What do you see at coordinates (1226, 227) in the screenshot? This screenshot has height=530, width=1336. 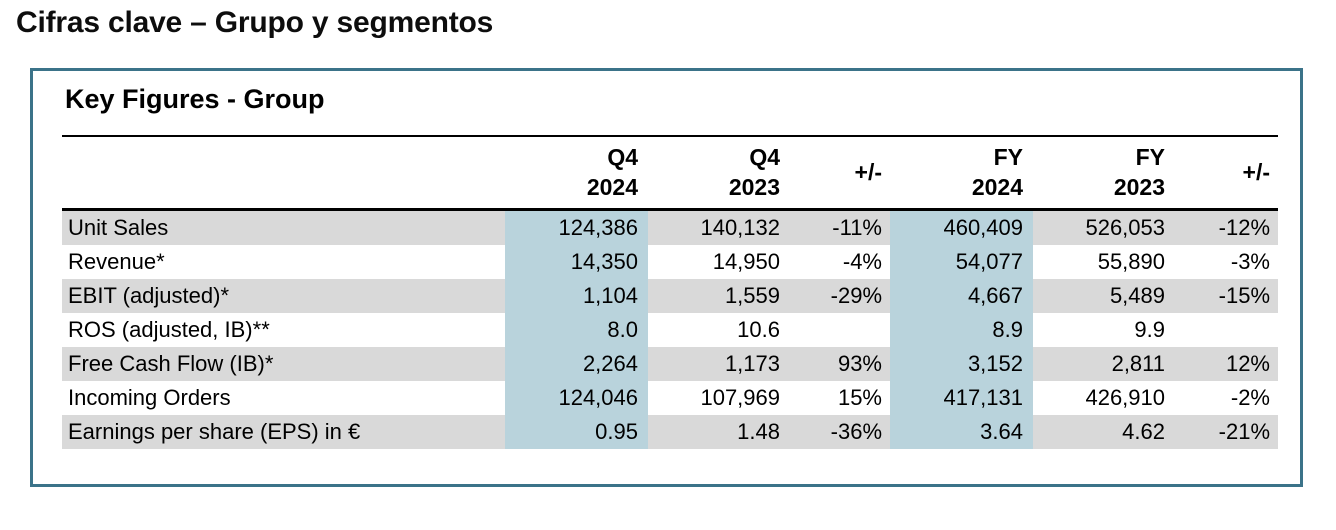 I see `value-cell-change-fy: -12%` at bounding box center [1226, 227].